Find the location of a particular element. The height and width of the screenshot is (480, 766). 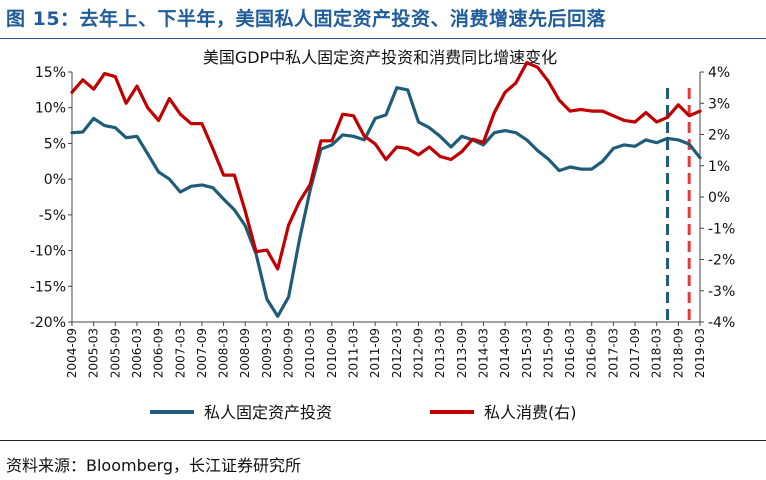

x-tick-label: 2015-09 is located at coordinates (548, 353).